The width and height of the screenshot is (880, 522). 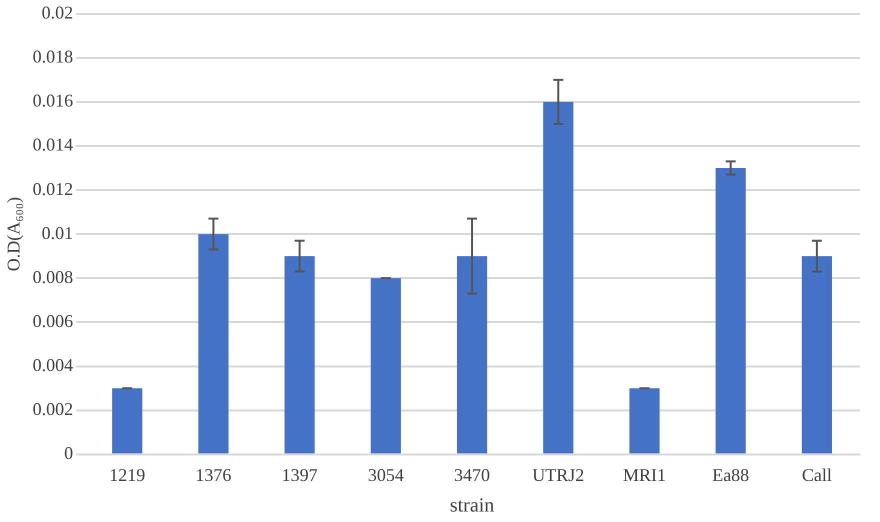 I want to click on x-tick-label: 3054, so click(x=386, y=474).